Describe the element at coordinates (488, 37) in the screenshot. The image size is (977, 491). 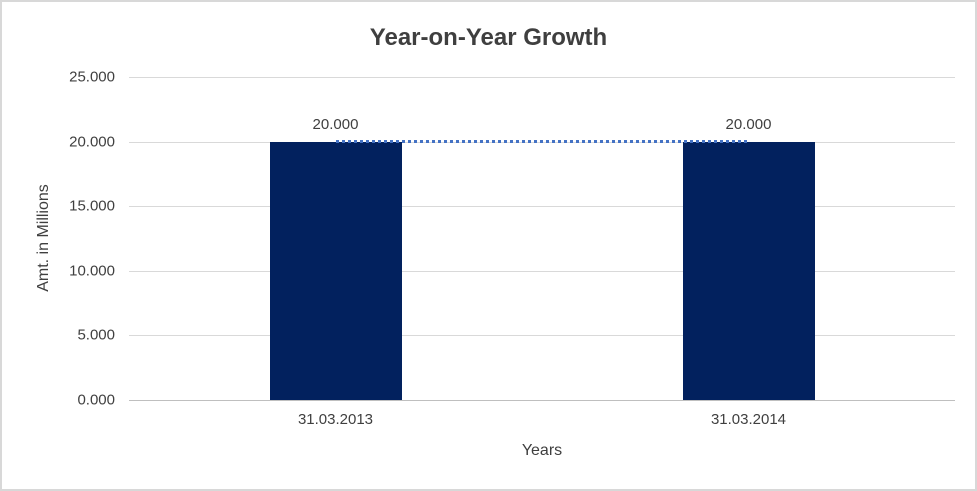
I see `chart-title: Year-on-Year Growth` at that location.